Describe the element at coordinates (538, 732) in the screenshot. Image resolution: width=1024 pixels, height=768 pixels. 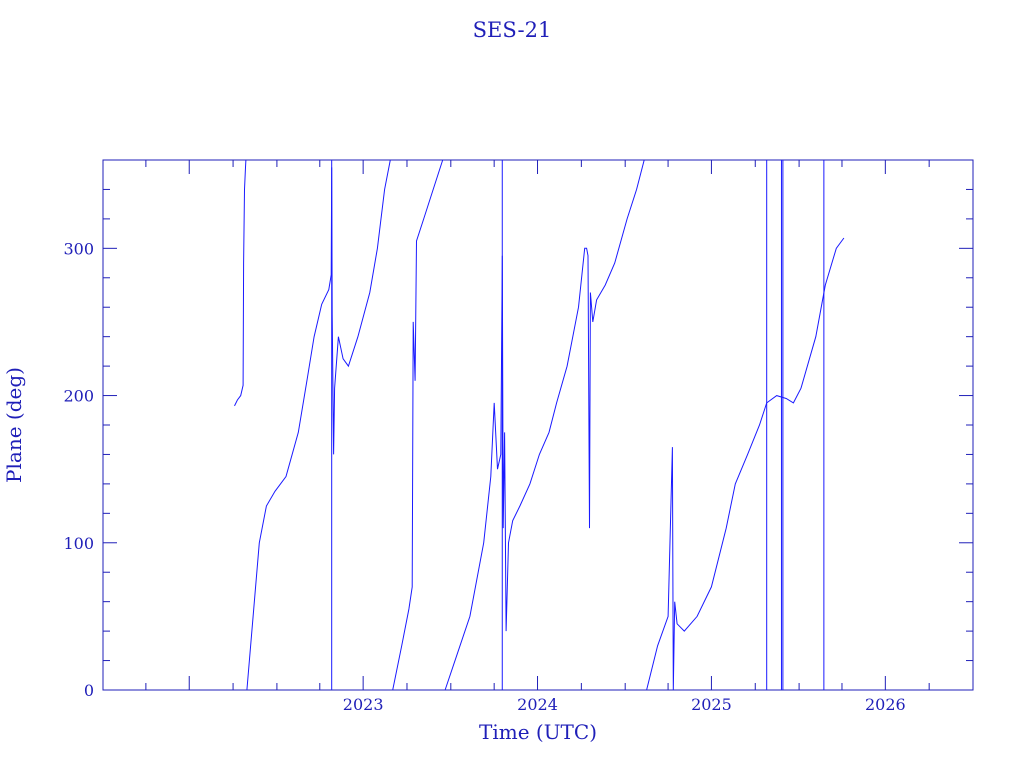
I see `x-axis-label: Time (UTC)` at that location.